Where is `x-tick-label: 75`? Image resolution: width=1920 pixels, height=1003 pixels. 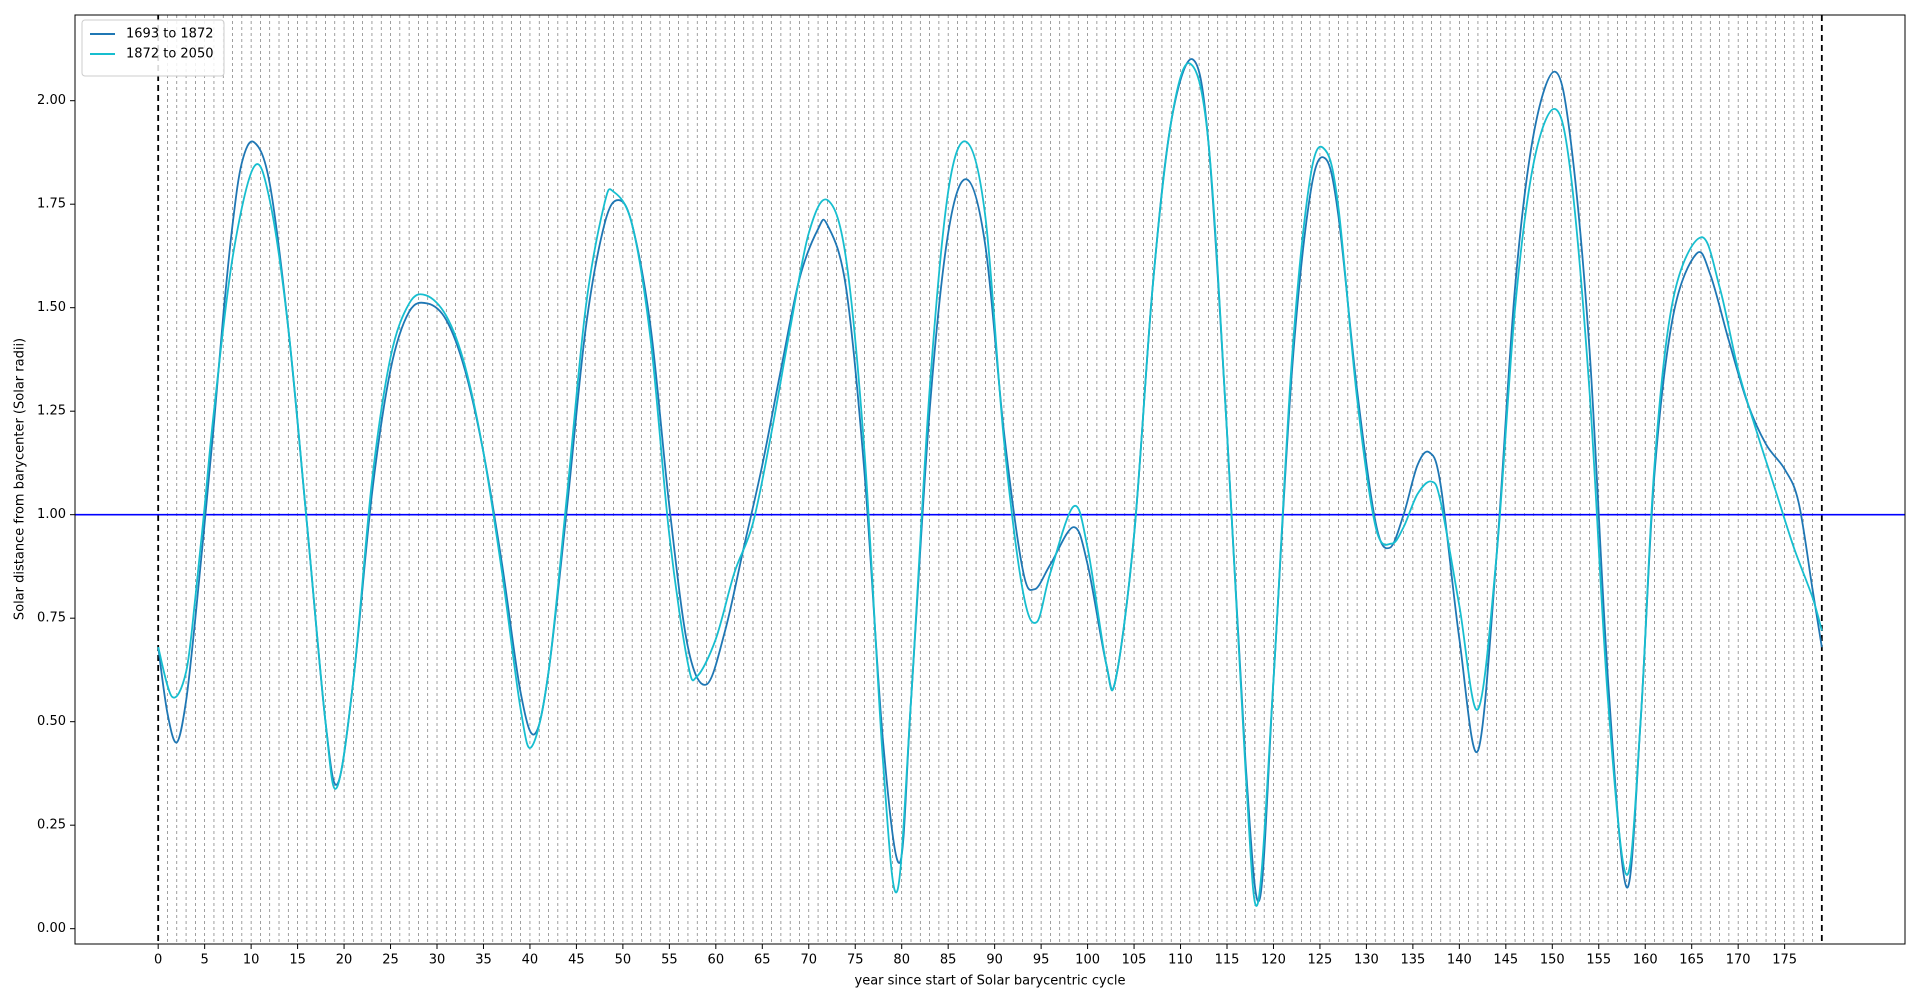 x-tick-label: 75 is located at coordinates (855, 960).